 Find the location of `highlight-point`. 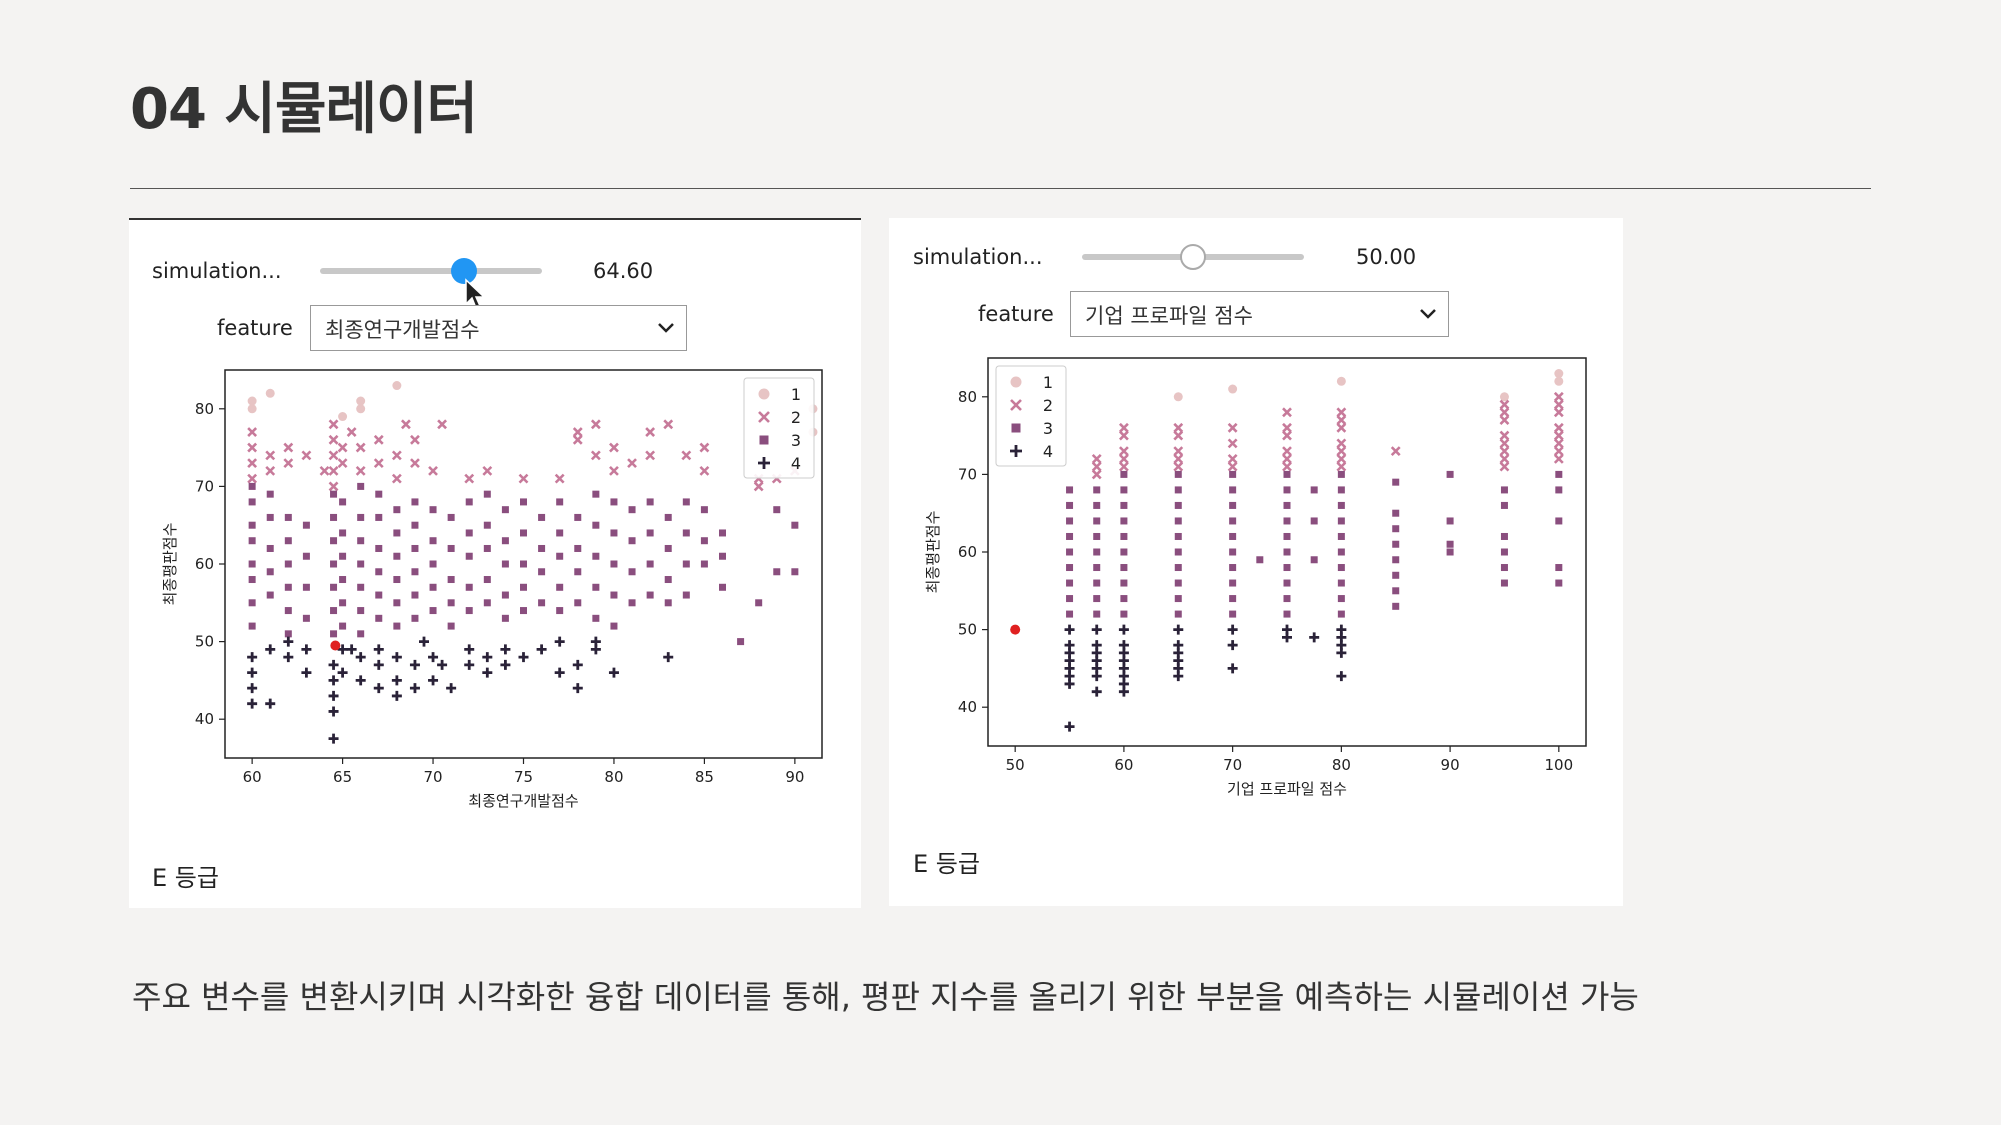

highlight-point is located at coordinates (335, 645).